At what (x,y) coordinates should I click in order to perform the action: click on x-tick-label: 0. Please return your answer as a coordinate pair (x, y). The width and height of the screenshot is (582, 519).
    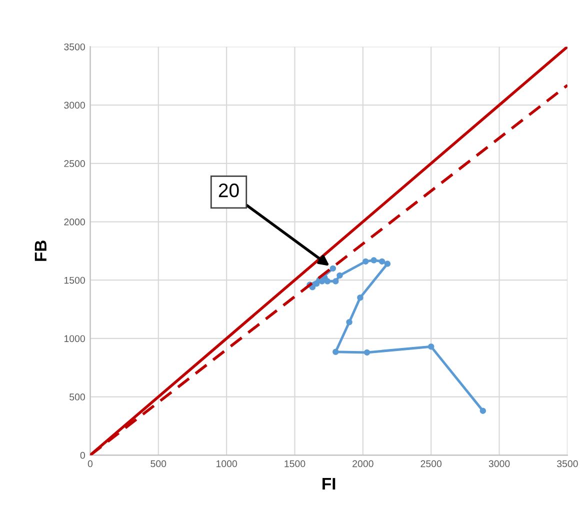
    Looking at the image, I should click on (90, 464).